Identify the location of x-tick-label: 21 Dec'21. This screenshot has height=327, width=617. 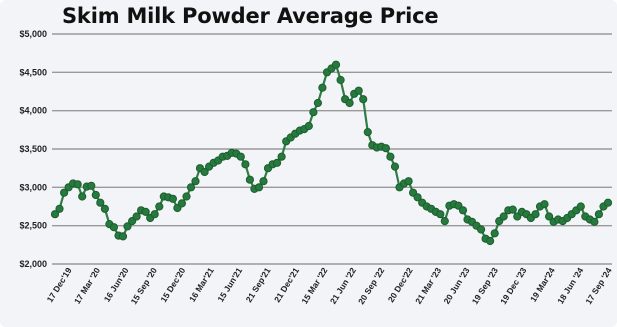
(286, 285).